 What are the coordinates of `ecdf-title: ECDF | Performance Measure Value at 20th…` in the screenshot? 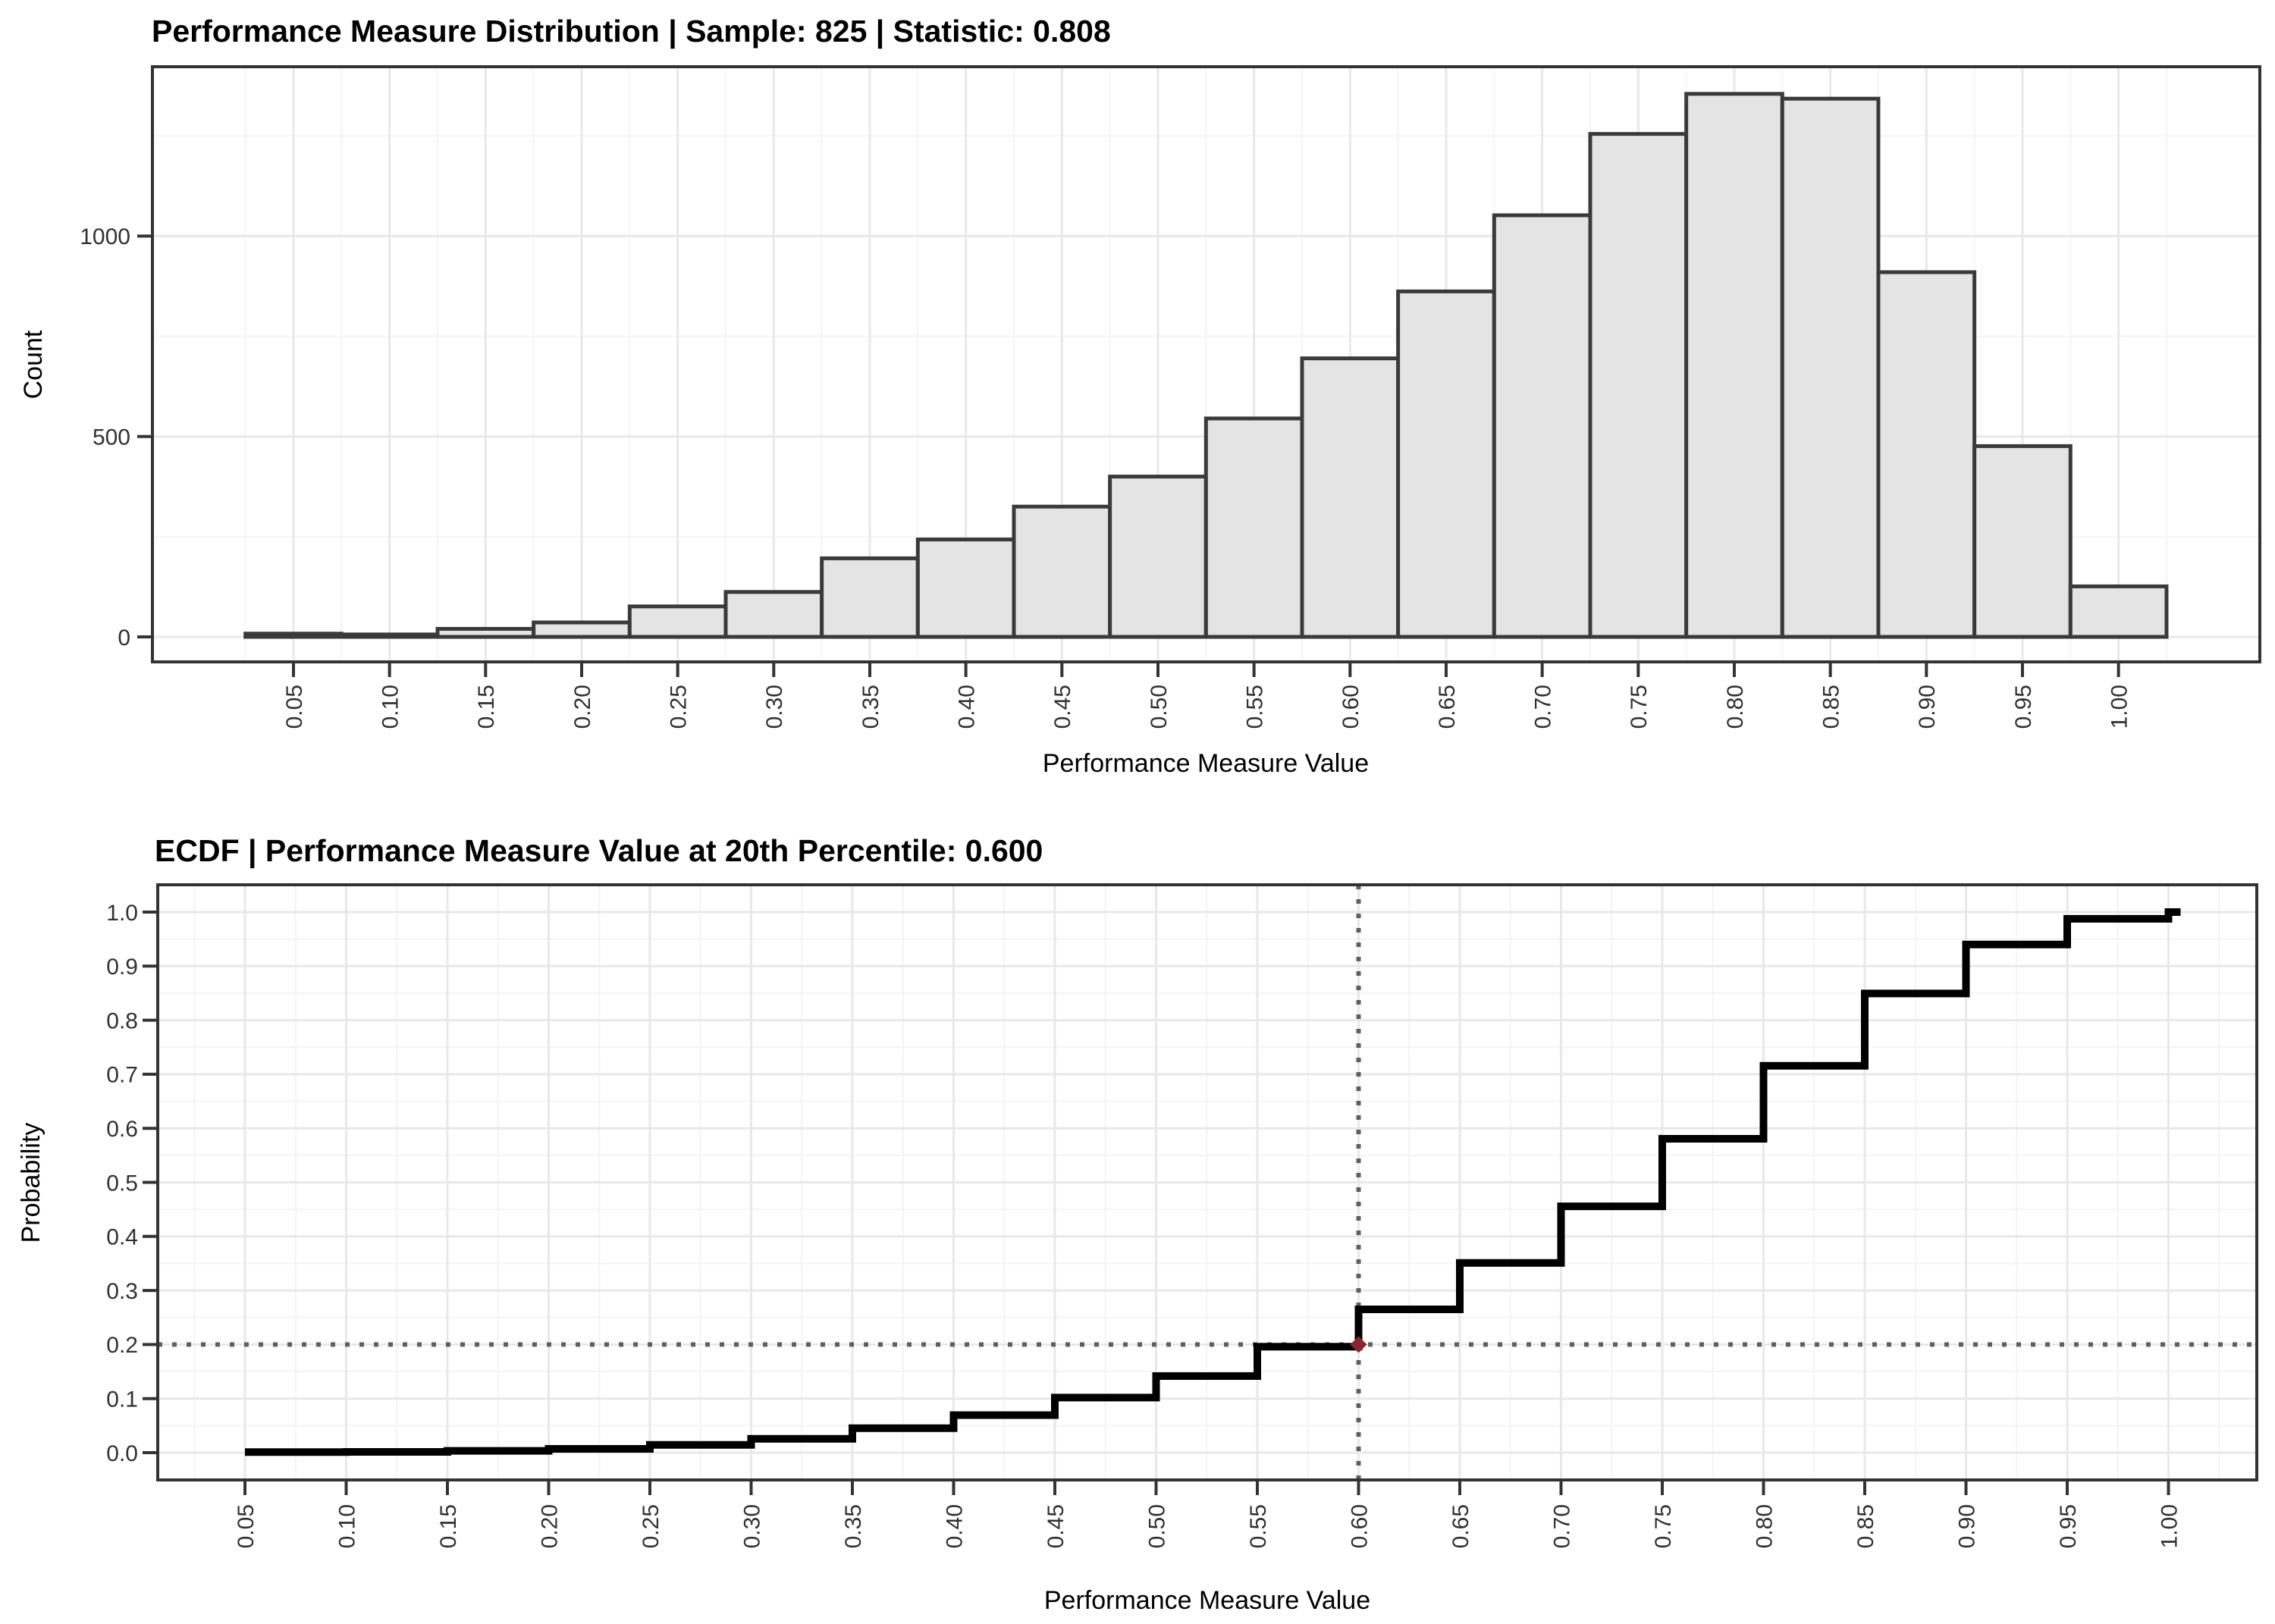 It's located at (599, 850).